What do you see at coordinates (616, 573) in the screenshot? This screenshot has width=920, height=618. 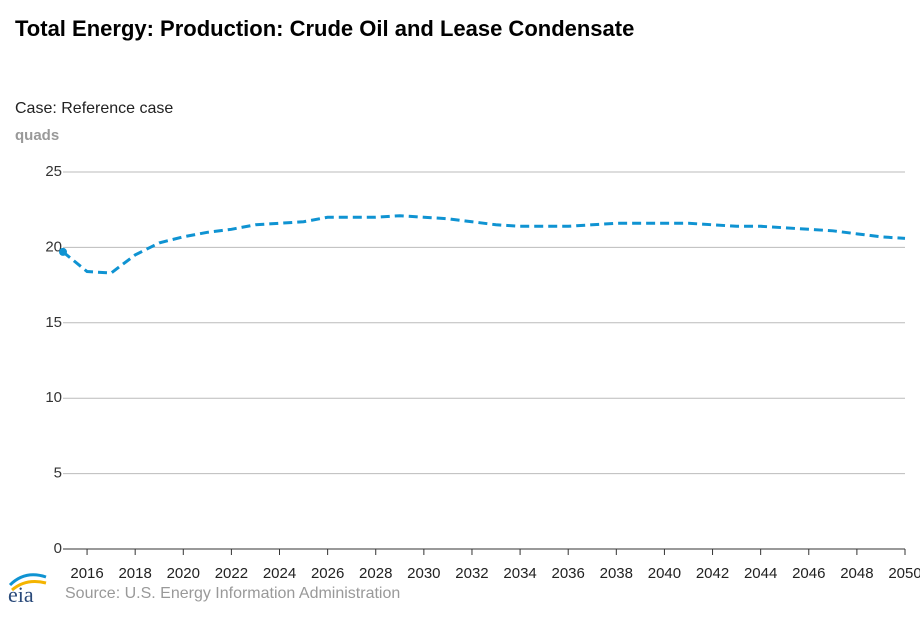 I see `x-tick-label: 2038` at bounding box center [616, 573].